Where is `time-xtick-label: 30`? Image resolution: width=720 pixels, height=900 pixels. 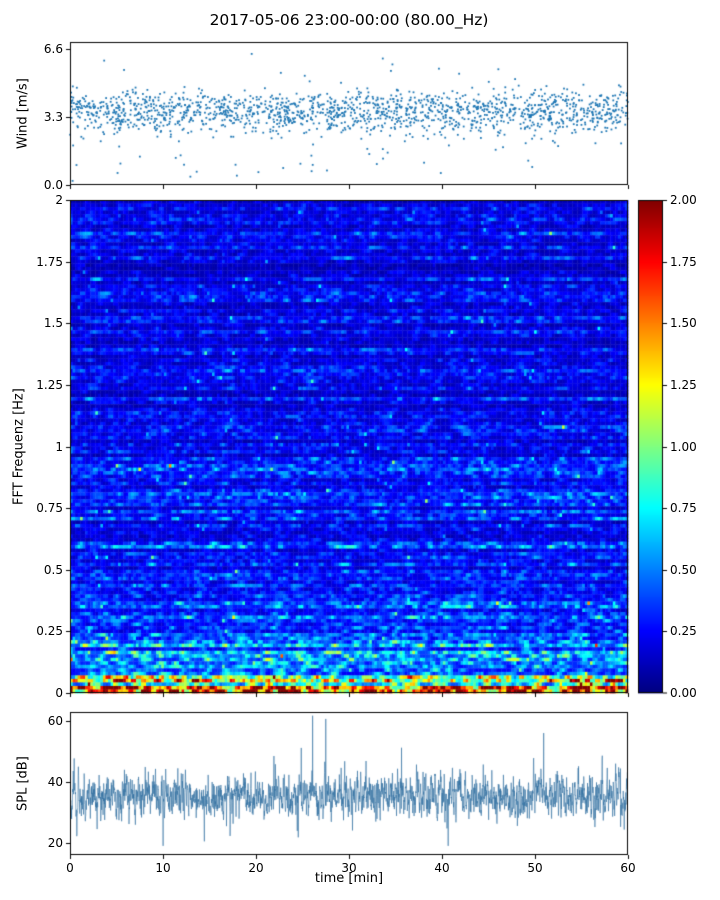 time-xtick-label: 30 is located at coordinates (349, 868).